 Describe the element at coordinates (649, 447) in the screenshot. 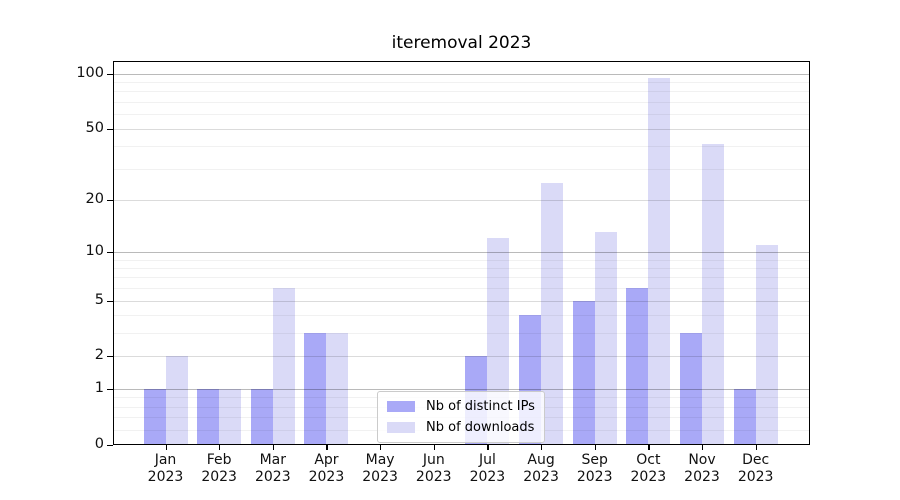

I see `x-tick-oct` at that location.